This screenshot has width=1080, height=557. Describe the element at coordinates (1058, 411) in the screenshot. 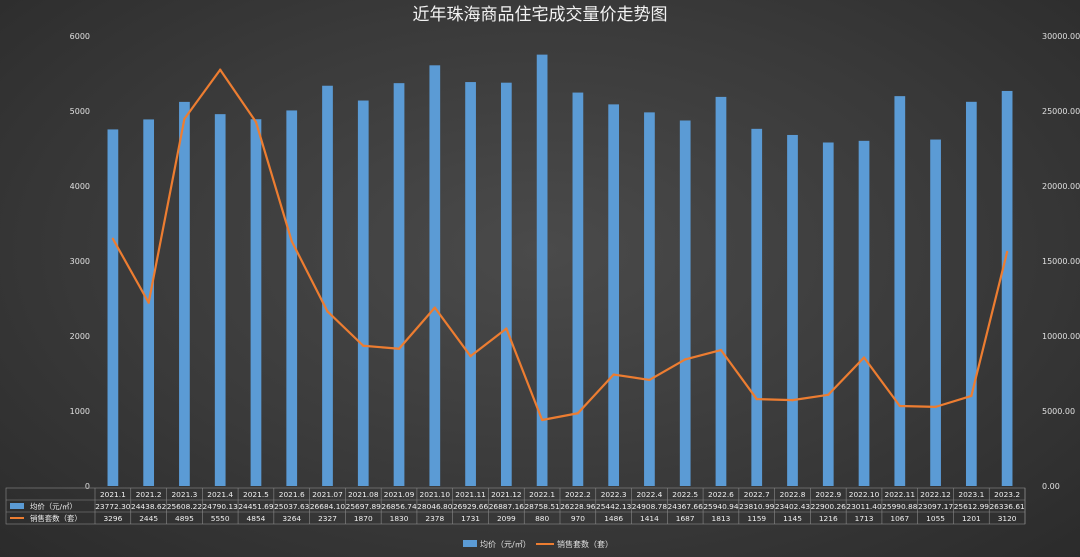

I see `right-axis-tick-label: 5000.00` at that location.